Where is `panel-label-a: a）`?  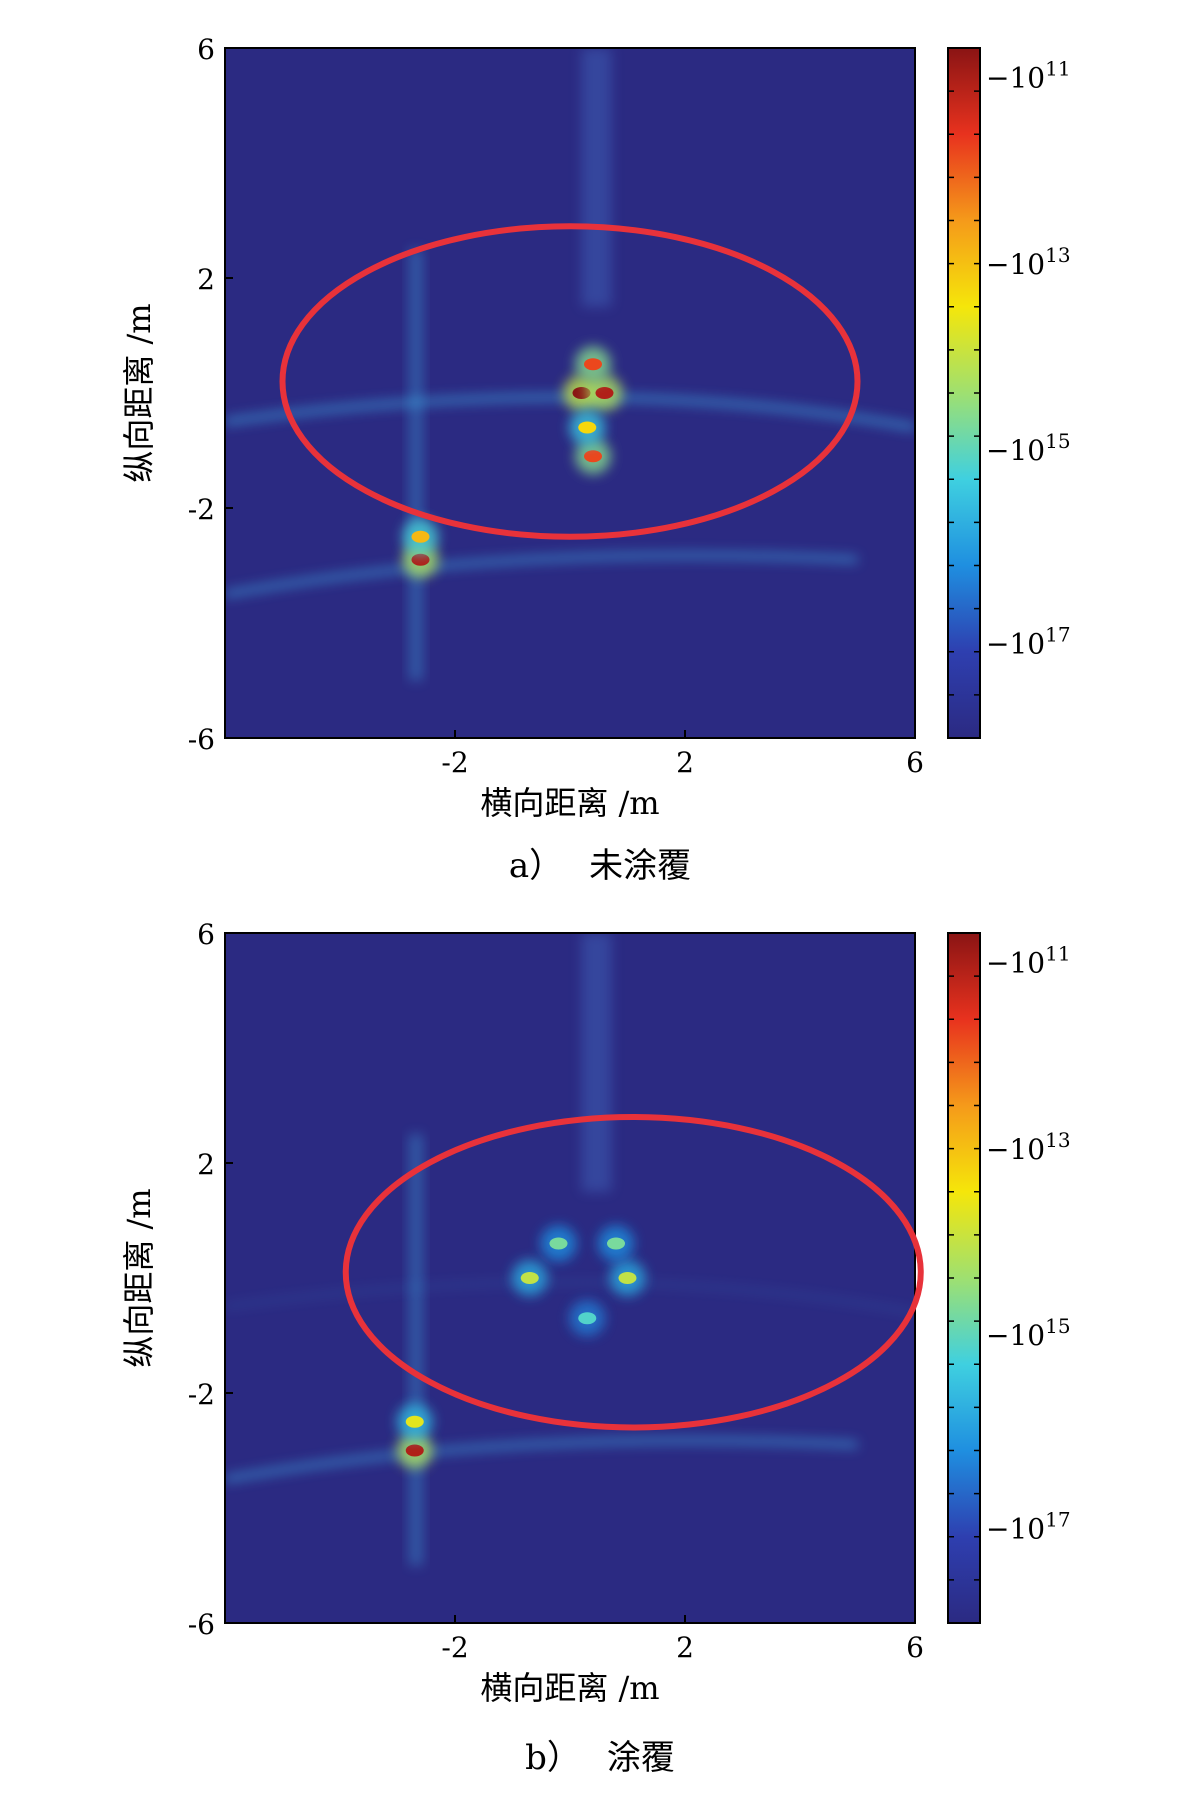 panel-label-a: a） is located at coordinates (536, 866).